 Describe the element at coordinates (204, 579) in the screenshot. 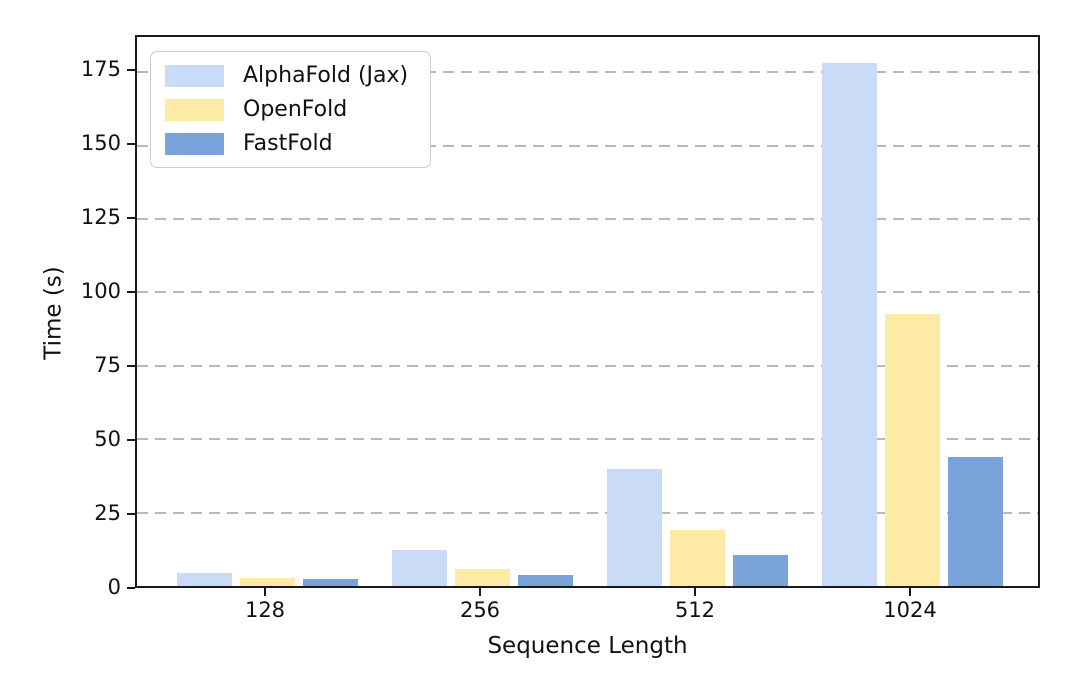

I see `bar-alphafold-jax--128` at that location.